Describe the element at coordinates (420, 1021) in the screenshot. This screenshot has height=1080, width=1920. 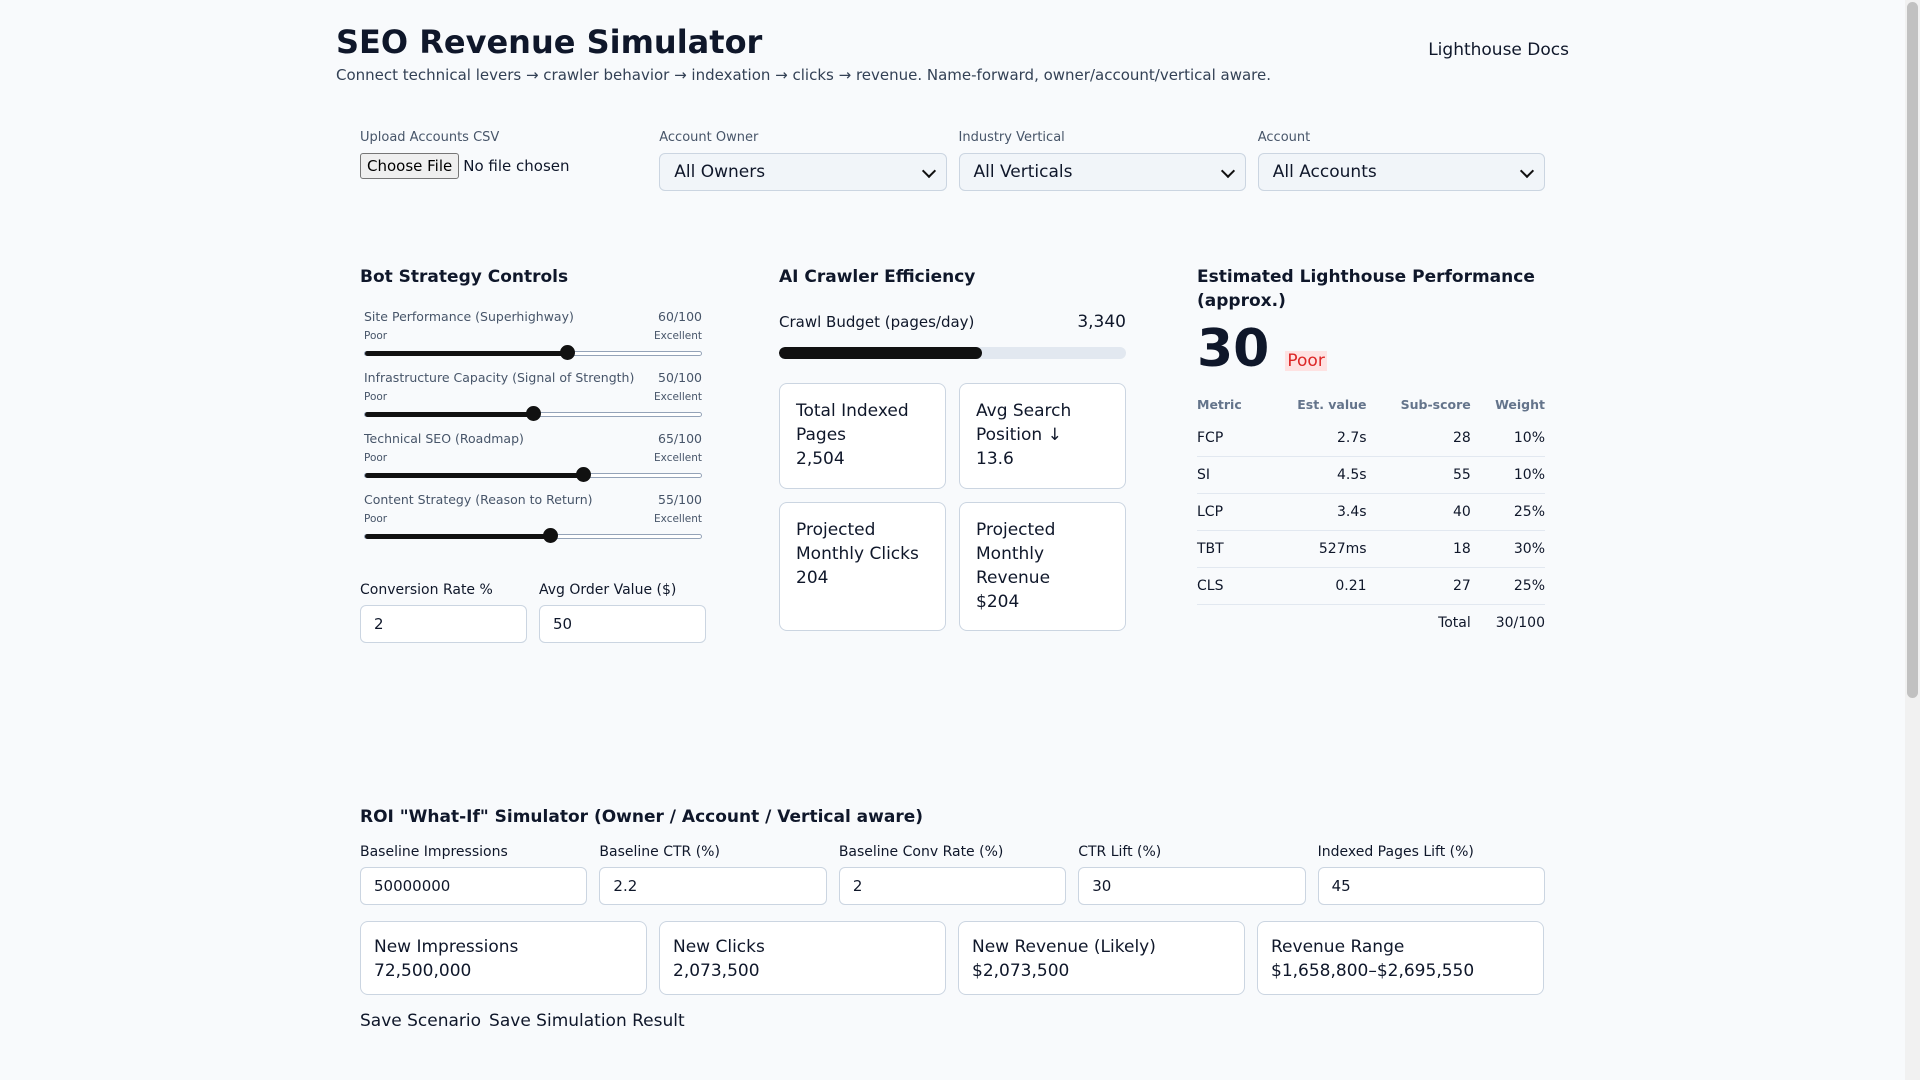
I see `save-scenario-button: Save Scenario` at that location.